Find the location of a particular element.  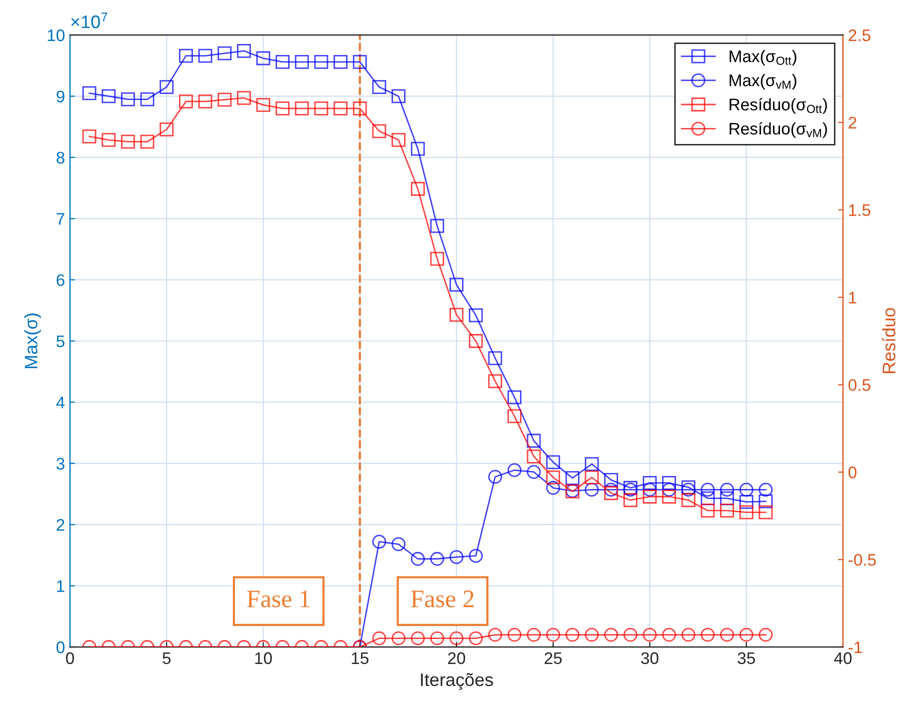

y2-tick-label: 1 is located at coordinates (852, 298).